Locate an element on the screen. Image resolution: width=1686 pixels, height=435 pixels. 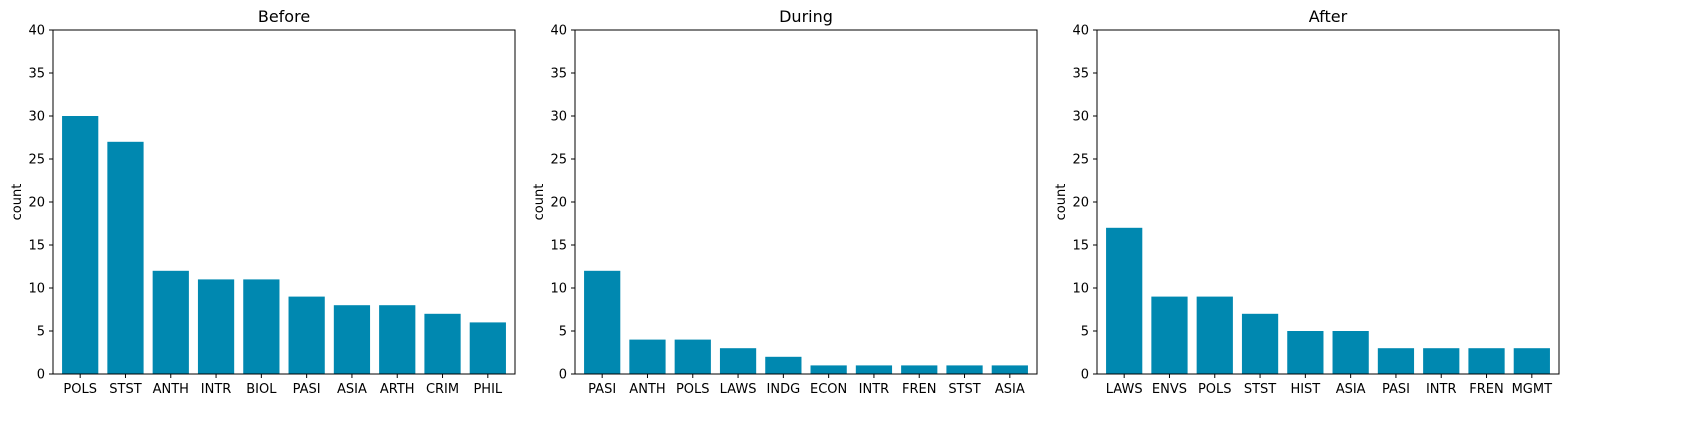
chart-0-bar-intr is located at coordinates (216, 326).